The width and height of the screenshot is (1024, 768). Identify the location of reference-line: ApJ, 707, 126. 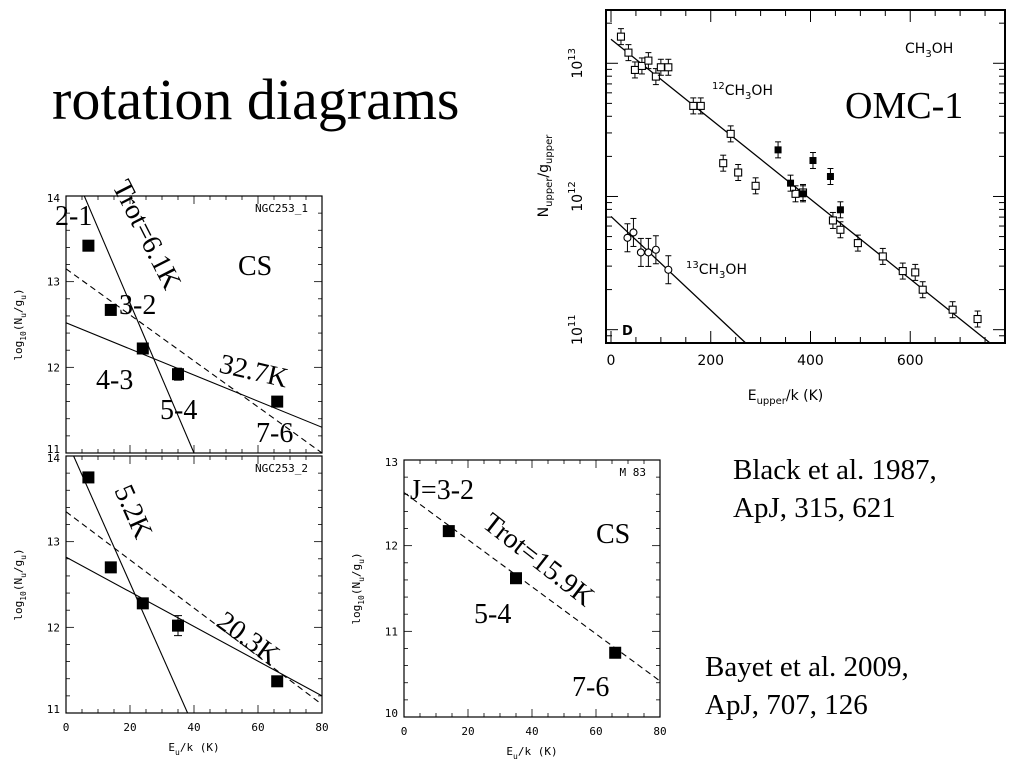
(786, 705).